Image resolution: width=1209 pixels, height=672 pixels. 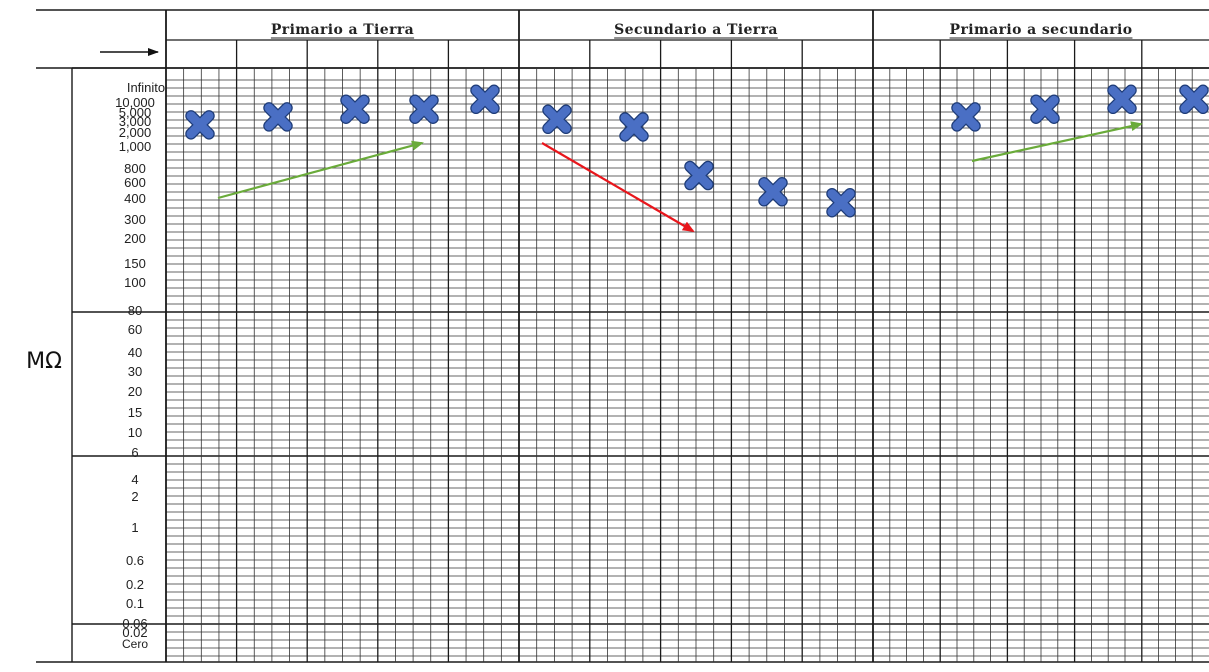 I want to click on trend-arrows, so click(x=680, y=177).